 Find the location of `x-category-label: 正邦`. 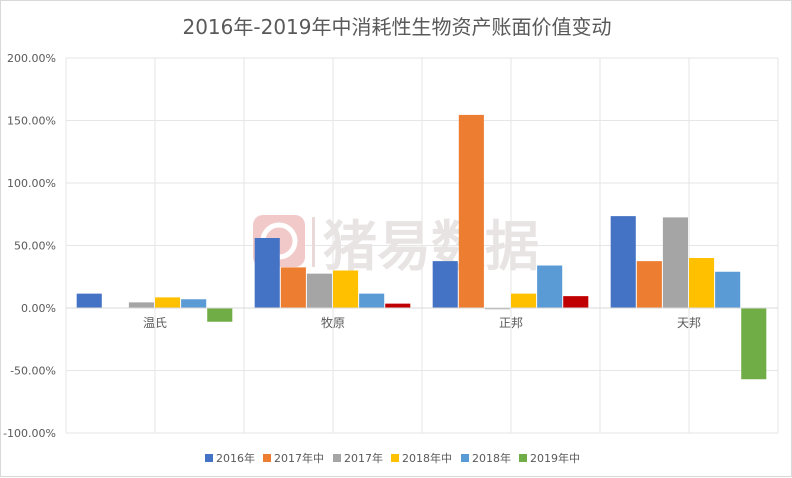

x-category-label: 正邦 is located at coordinates (511, 323).